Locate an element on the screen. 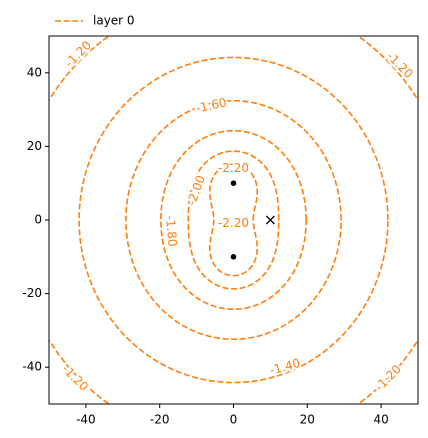 The width and height of the screenshot is (428, 438). contour-line is located at coordinates (233, 220).